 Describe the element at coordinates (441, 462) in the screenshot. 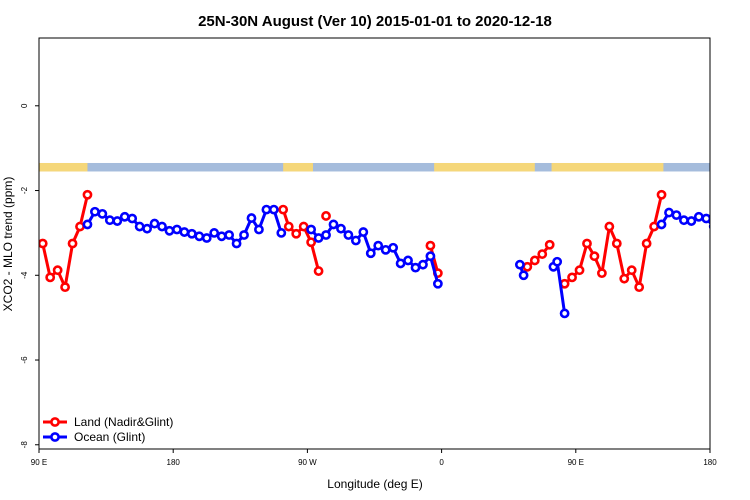

I see `x-tick-label: 0` at that location.